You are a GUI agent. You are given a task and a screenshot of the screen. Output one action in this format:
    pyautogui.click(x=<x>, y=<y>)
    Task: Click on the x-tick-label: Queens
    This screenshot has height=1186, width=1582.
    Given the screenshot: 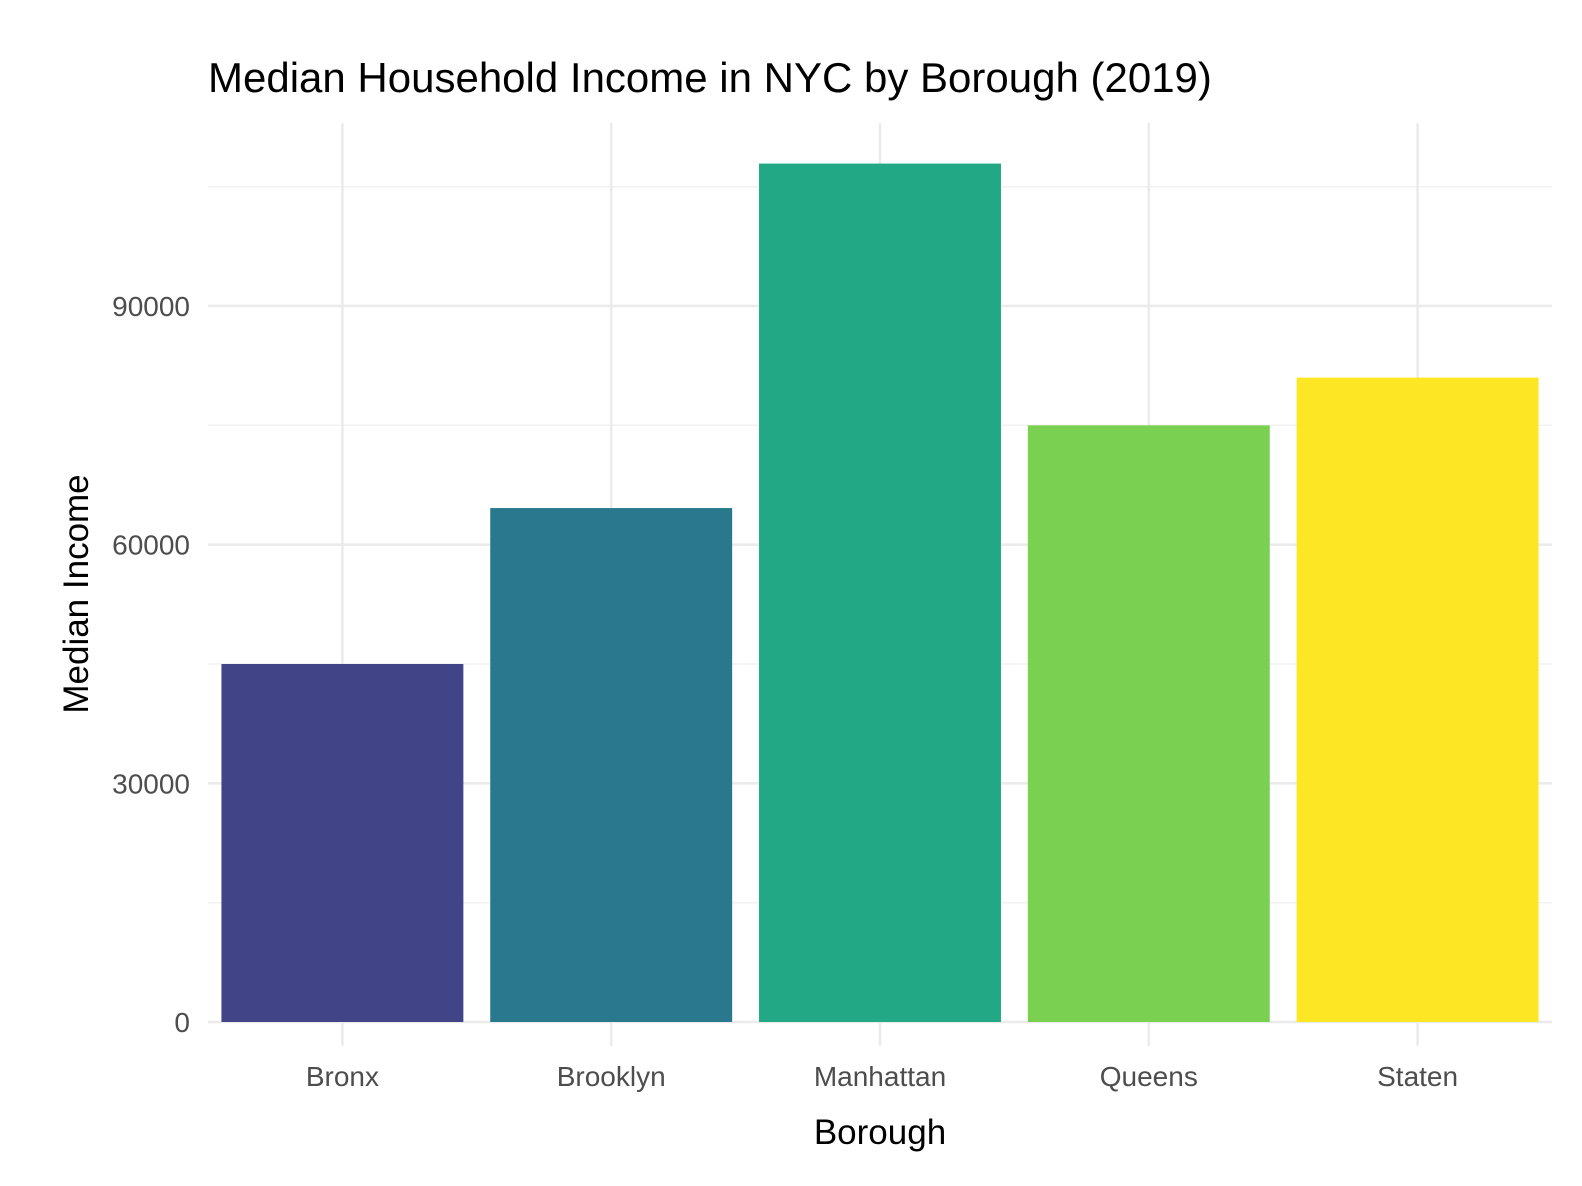 What is the action you would take?
    pyautogui.click(x=1149, y=1076)
    